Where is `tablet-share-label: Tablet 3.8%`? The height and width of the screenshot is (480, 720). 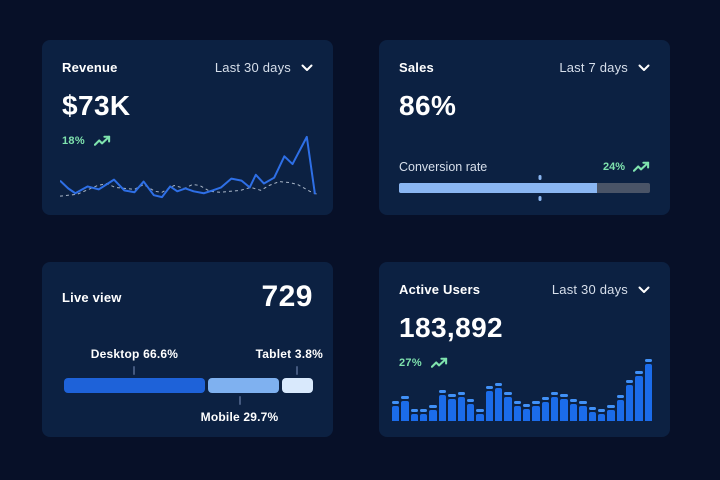
tablet-share-label: Tablet 3.8% is located at coordinates (289, 354).